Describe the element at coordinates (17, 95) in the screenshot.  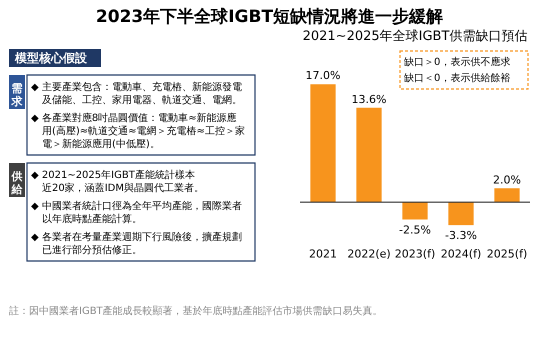
I see `text: 需求` at that location.